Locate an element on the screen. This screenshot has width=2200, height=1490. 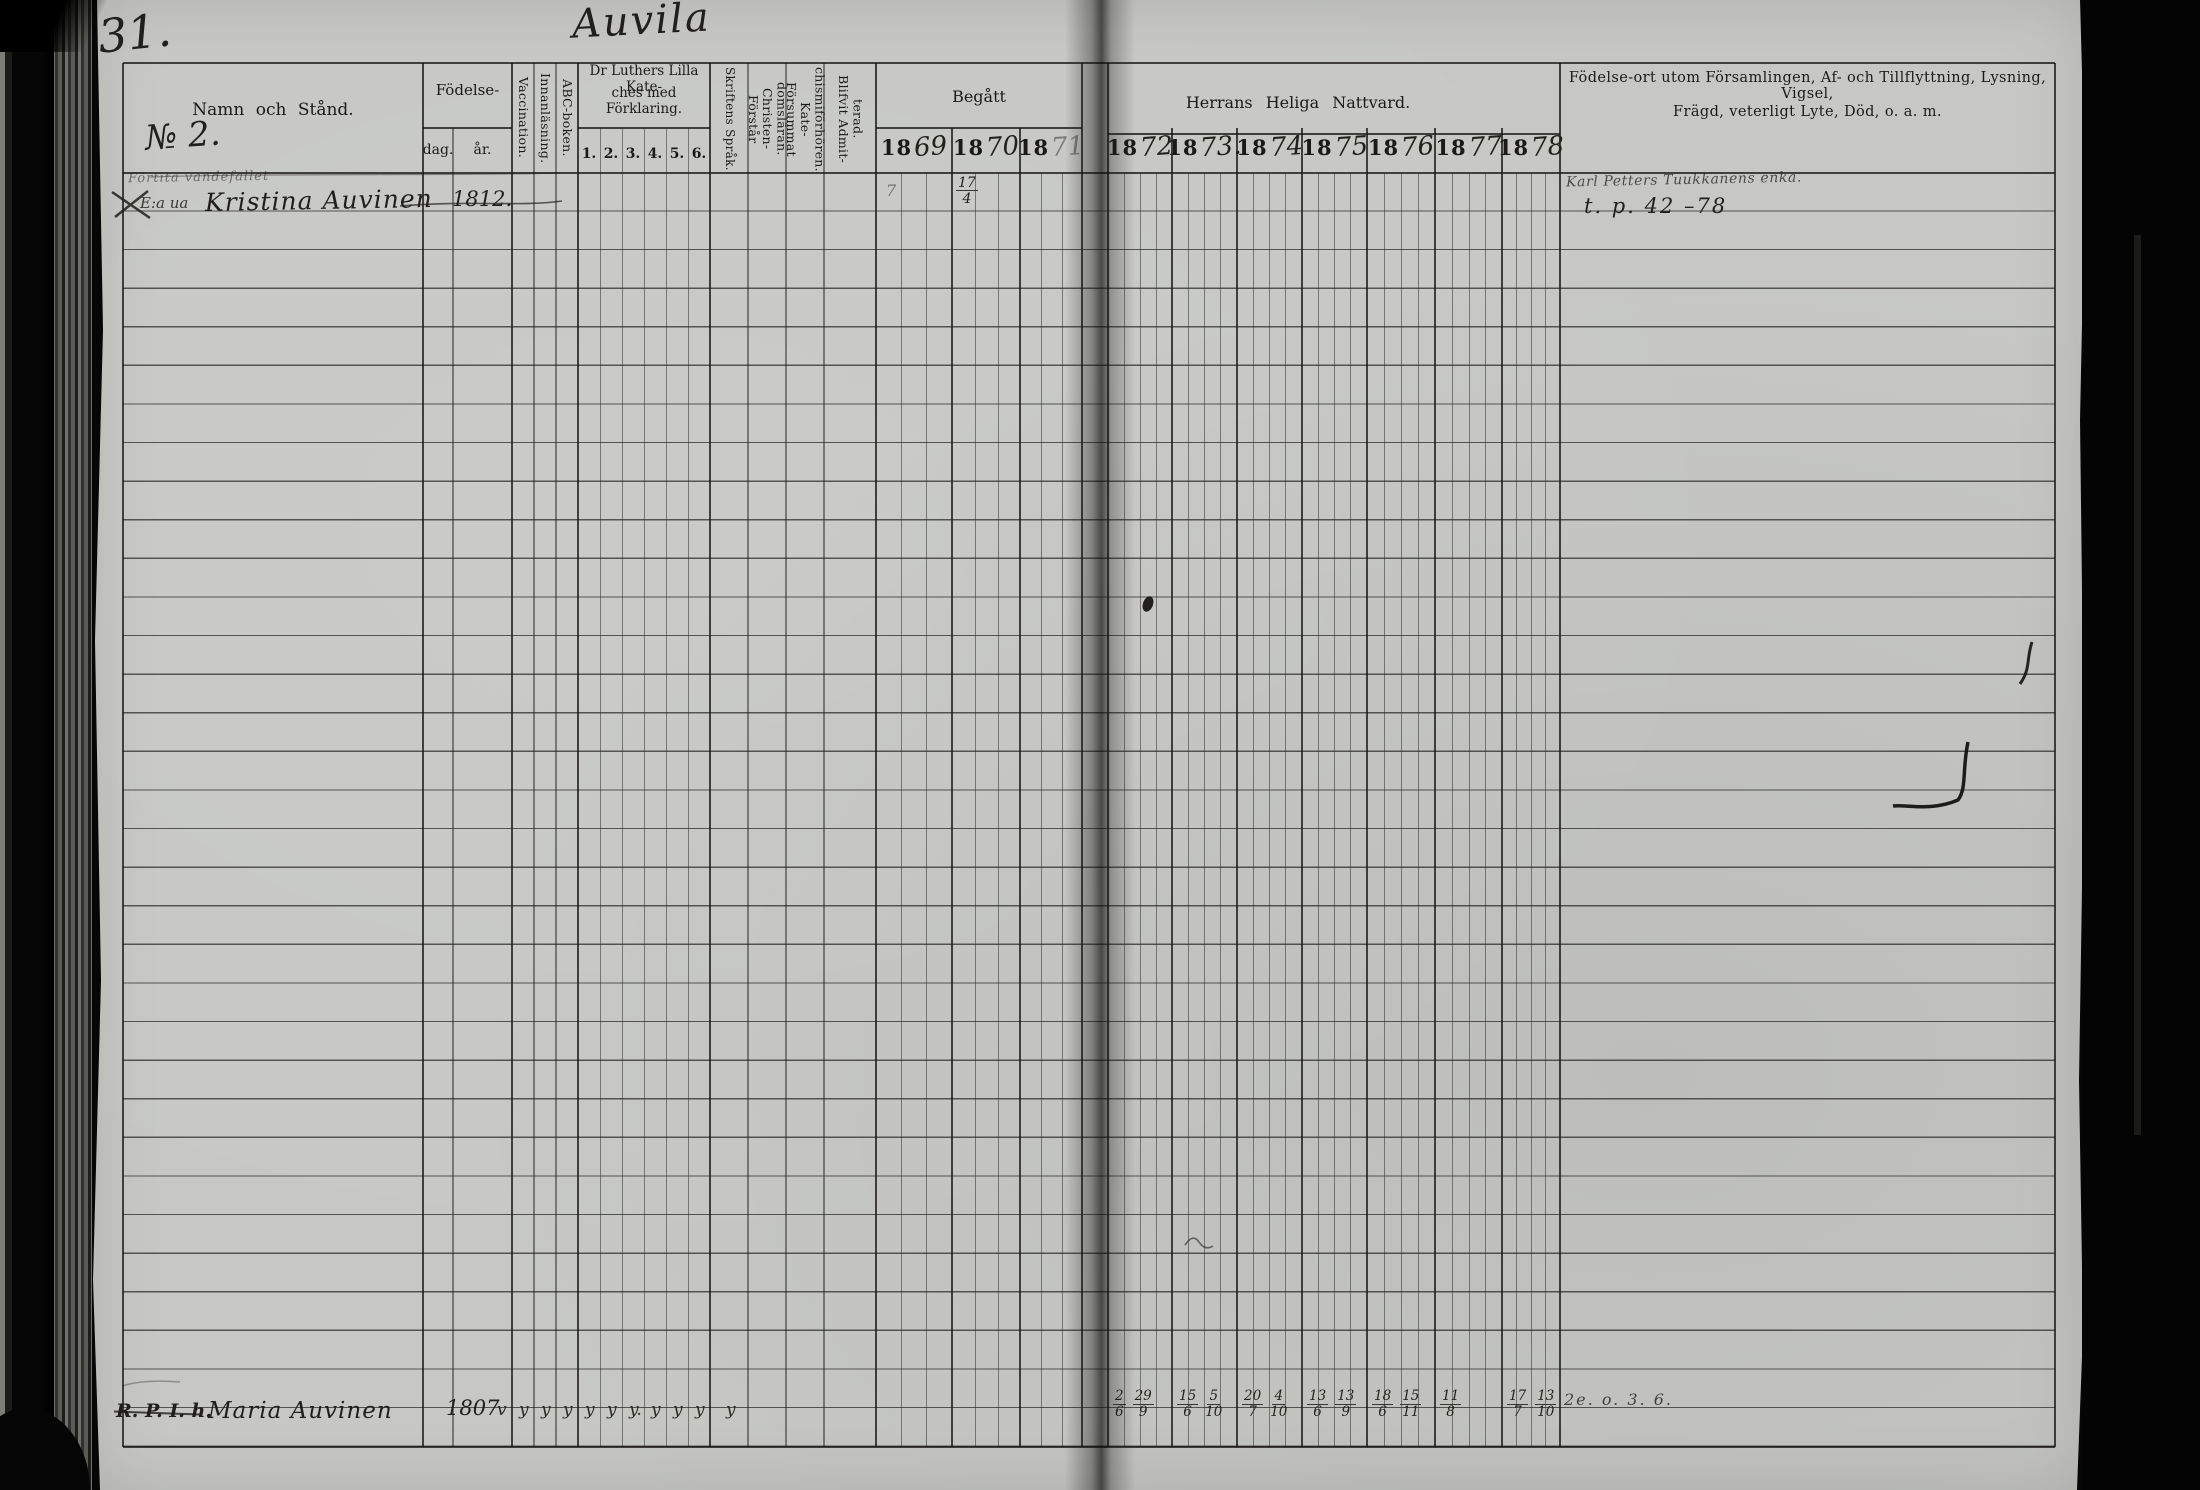
communion-dates-1875: 13 6 13 9 is located at coordinates (1332, 1404).